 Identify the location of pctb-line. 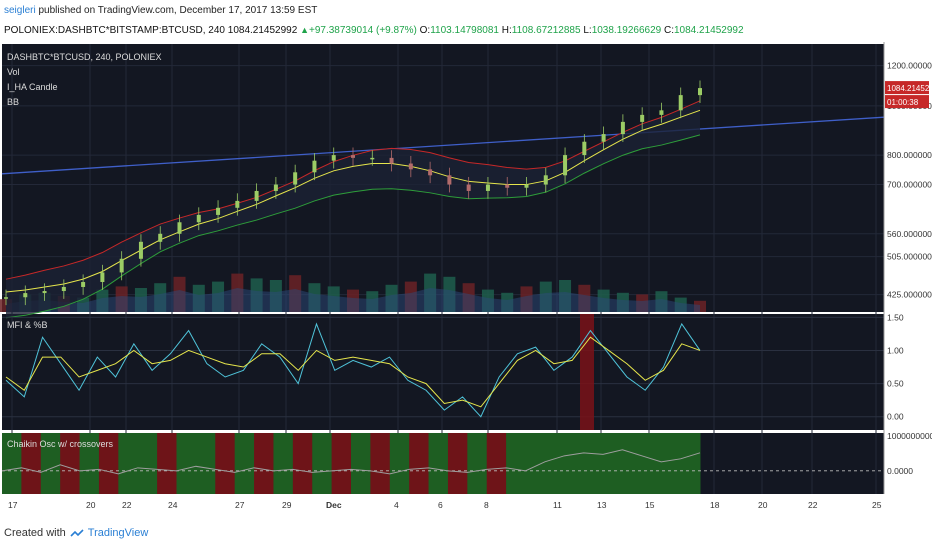
(353, 372).